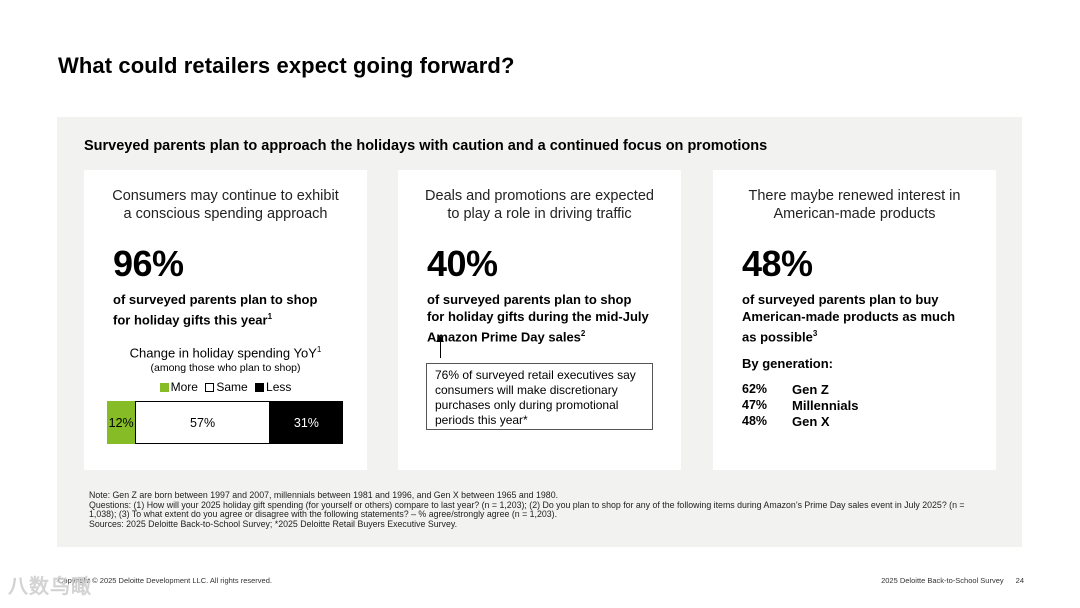 This screenshot has height=608, width=1080. Describe the element at coordinates (777, 337) in the screenshot. I see `stat-description-line: as possible` at that location.